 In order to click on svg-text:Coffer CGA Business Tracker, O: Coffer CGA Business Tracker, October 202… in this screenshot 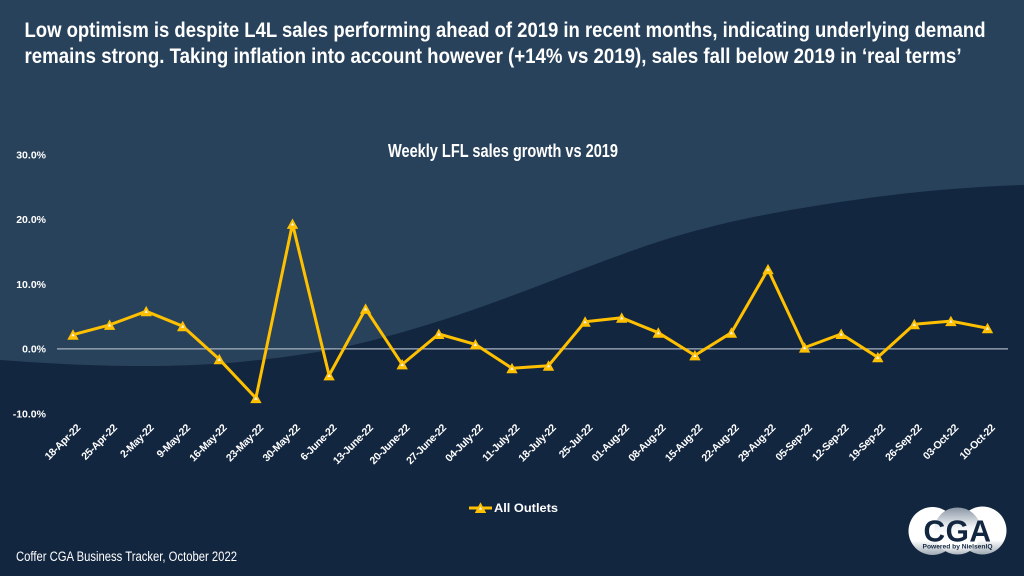, I will do `click(126, 556)`.